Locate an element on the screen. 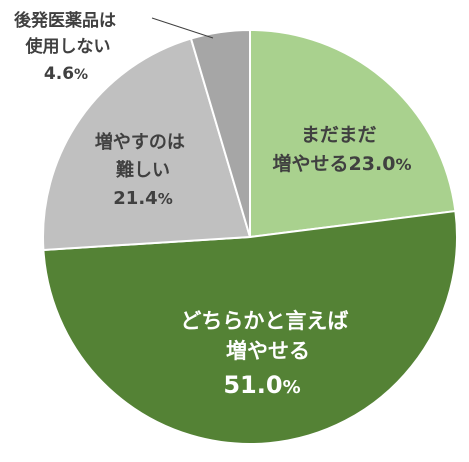  slice-label-mada-mada: まだまだ 増やせる23.0% is located at coordinates (342, 149).